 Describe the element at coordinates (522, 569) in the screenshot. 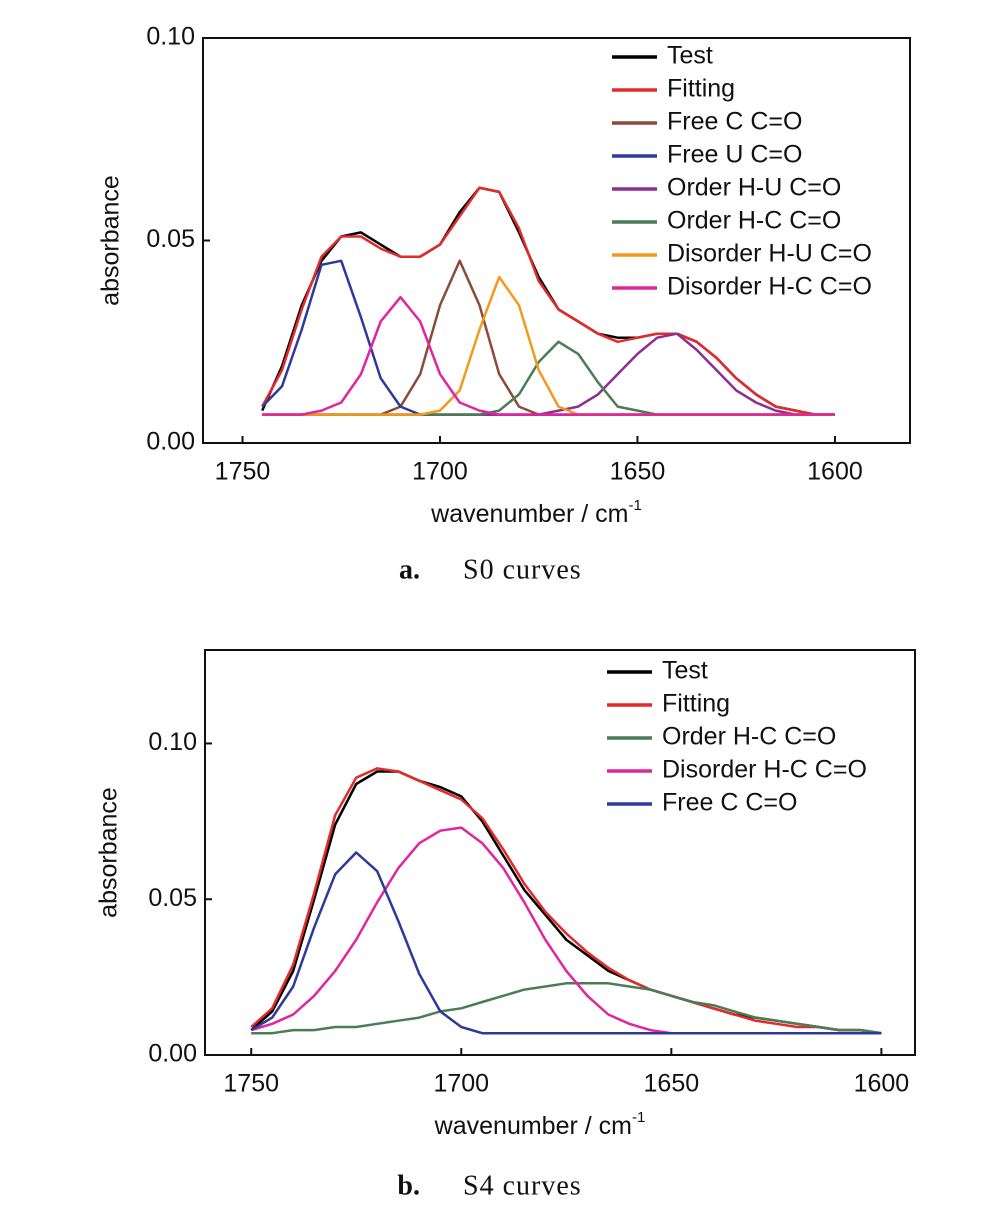

I see `caption: S0 curves` at that location.